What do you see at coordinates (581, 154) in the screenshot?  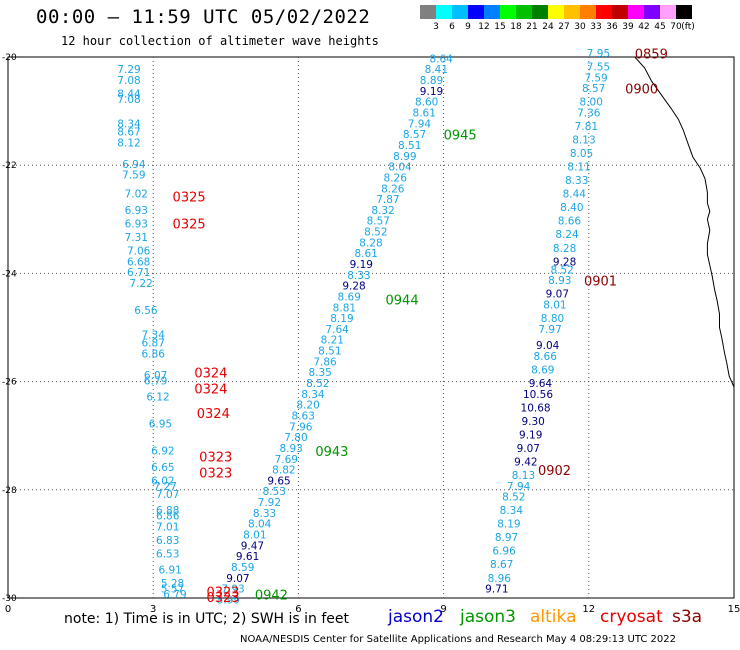 I see `wave-height-label: 8.05` at bounding box center [581, 154].